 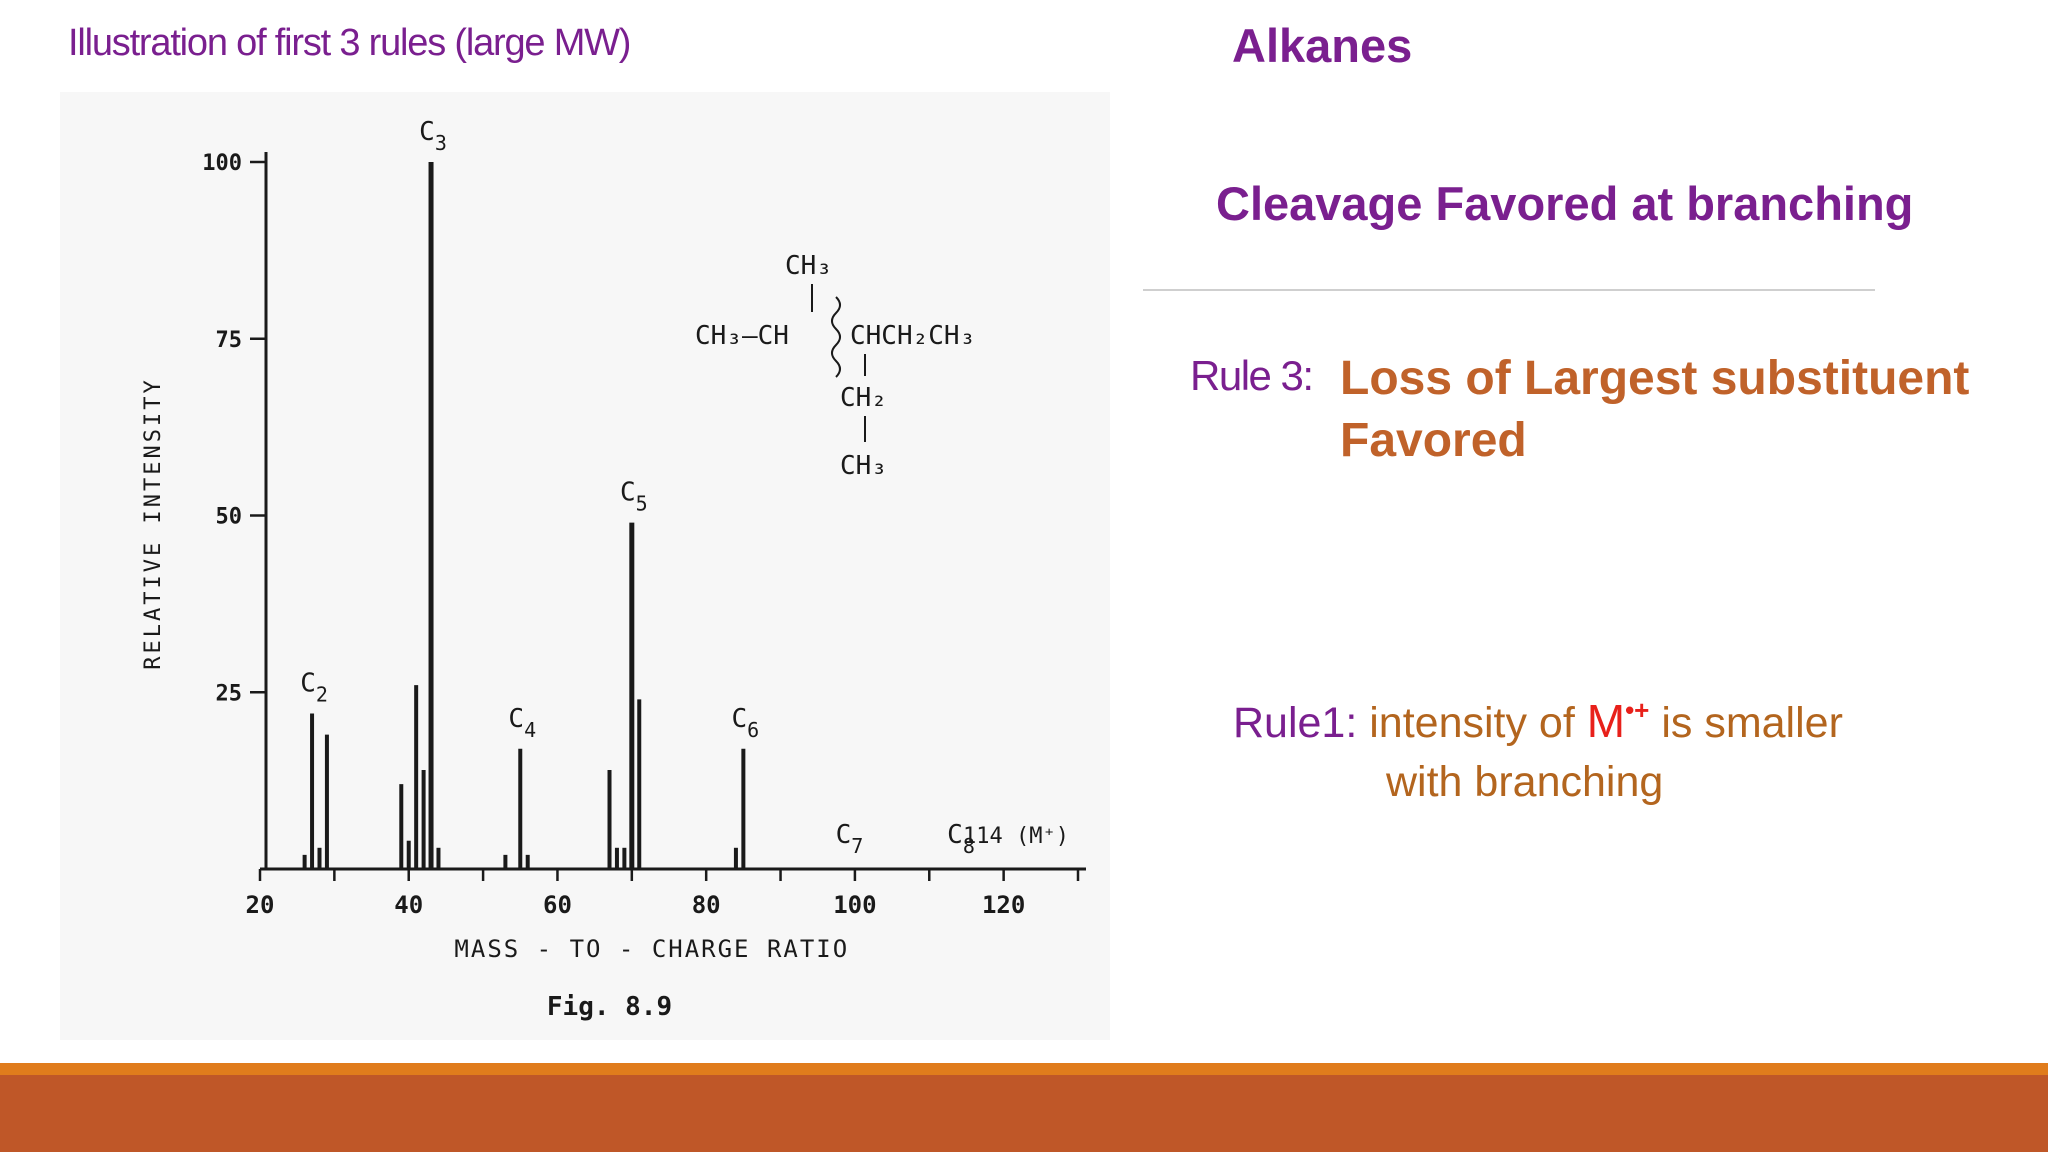 What do you see at coordinates (742, 336) in the screenshot?
I see `structure-main-left: CH₃—CH` at bounding box center [742, 336].